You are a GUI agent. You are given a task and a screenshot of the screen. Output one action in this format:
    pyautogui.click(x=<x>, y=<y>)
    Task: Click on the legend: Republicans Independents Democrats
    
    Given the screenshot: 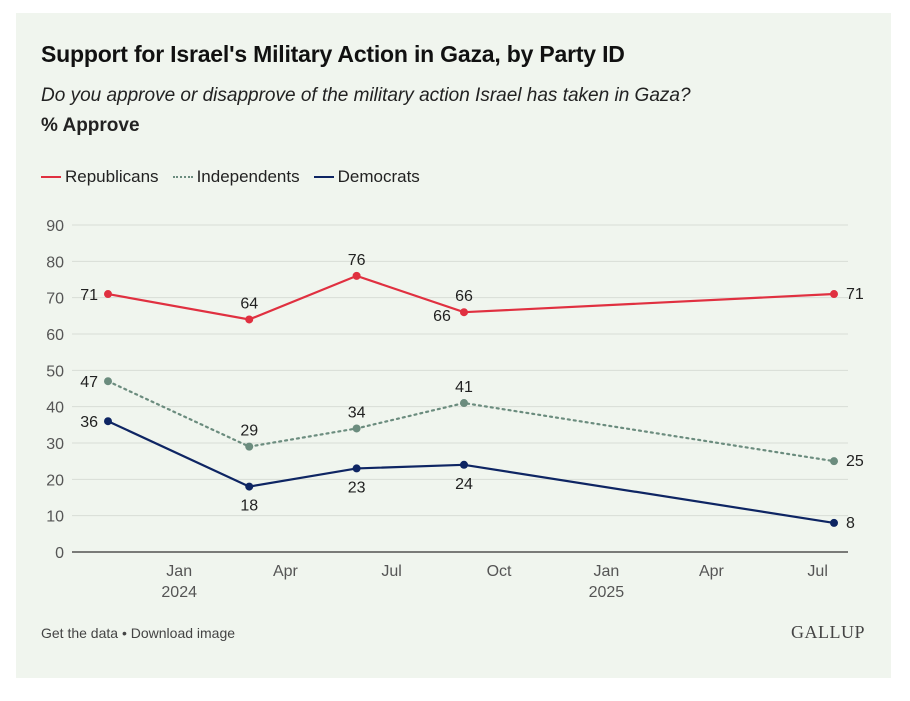 What is the action you would take?
    pyautogui.click(x=237, y=177)
    